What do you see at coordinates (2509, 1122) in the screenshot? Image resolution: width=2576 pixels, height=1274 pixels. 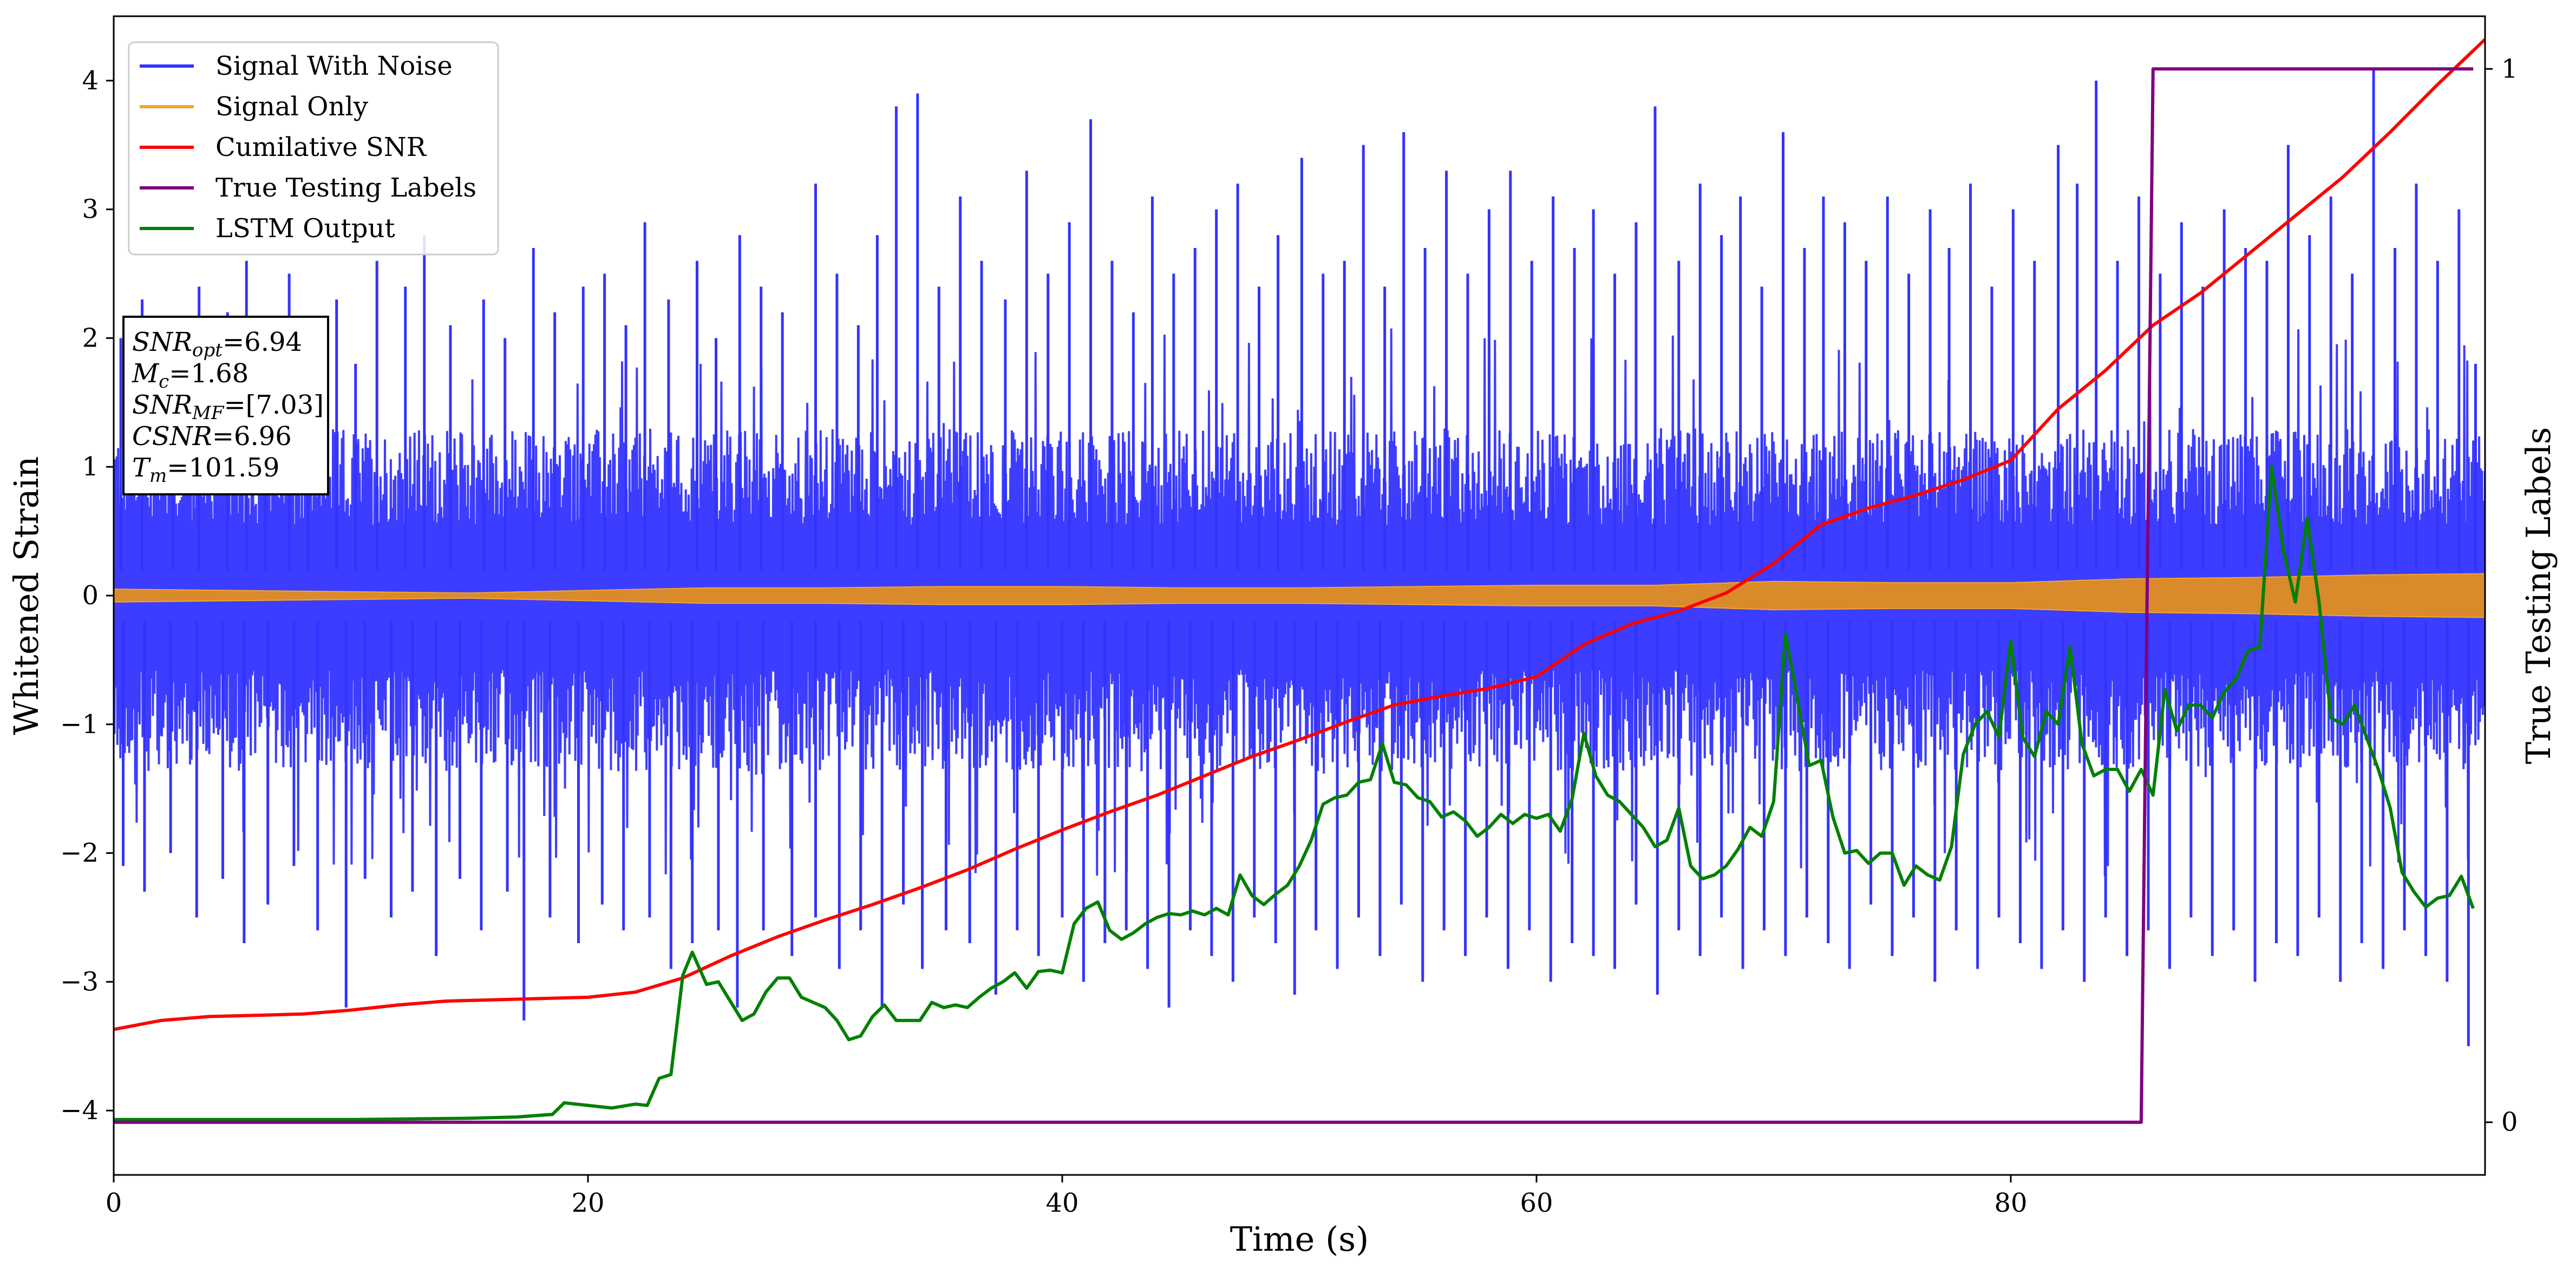 I see `y2-tick-label: 0` at bounding box center [2509, 1122].